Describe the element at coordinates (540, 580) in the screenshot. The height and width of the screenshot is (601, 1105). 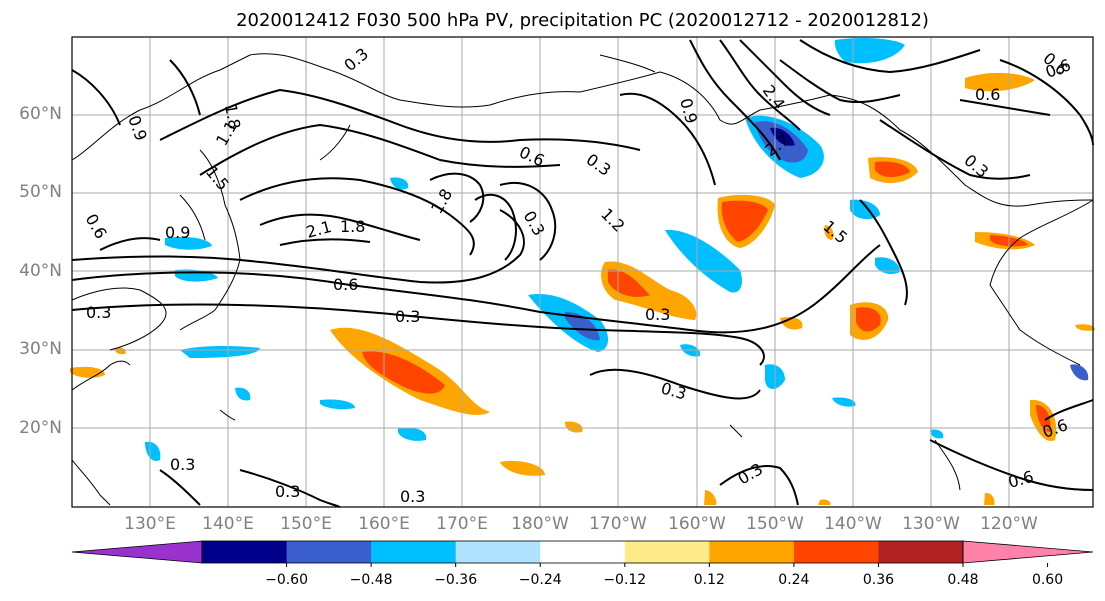
I see `colorbar-tick-label: −0.24` at that location.